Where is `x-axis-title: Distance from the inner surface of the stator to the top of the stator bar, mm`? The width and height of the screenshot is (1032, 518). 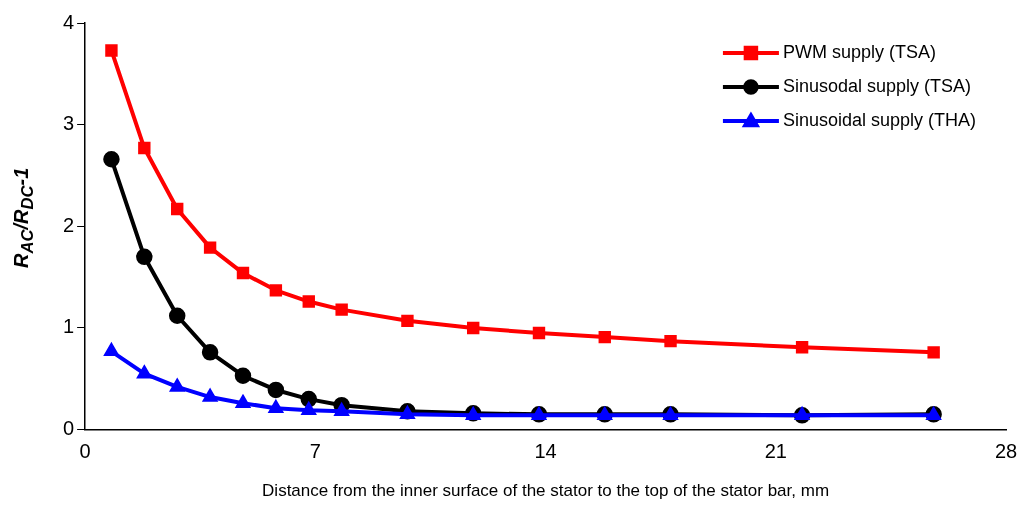
x-axis-title: Distance from the inner surface of the stator to the top of the stator bar, mm is located at coordinates (546, 491).